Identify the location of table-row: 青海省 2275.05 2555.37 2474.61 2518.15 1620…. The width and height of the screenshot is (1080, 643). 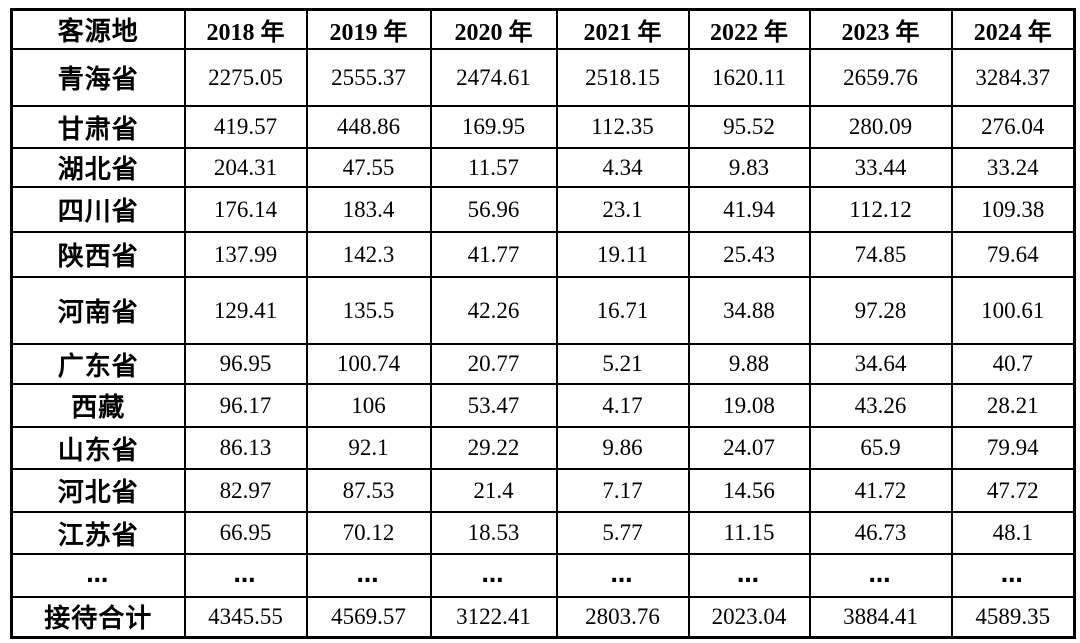
(543, 77).